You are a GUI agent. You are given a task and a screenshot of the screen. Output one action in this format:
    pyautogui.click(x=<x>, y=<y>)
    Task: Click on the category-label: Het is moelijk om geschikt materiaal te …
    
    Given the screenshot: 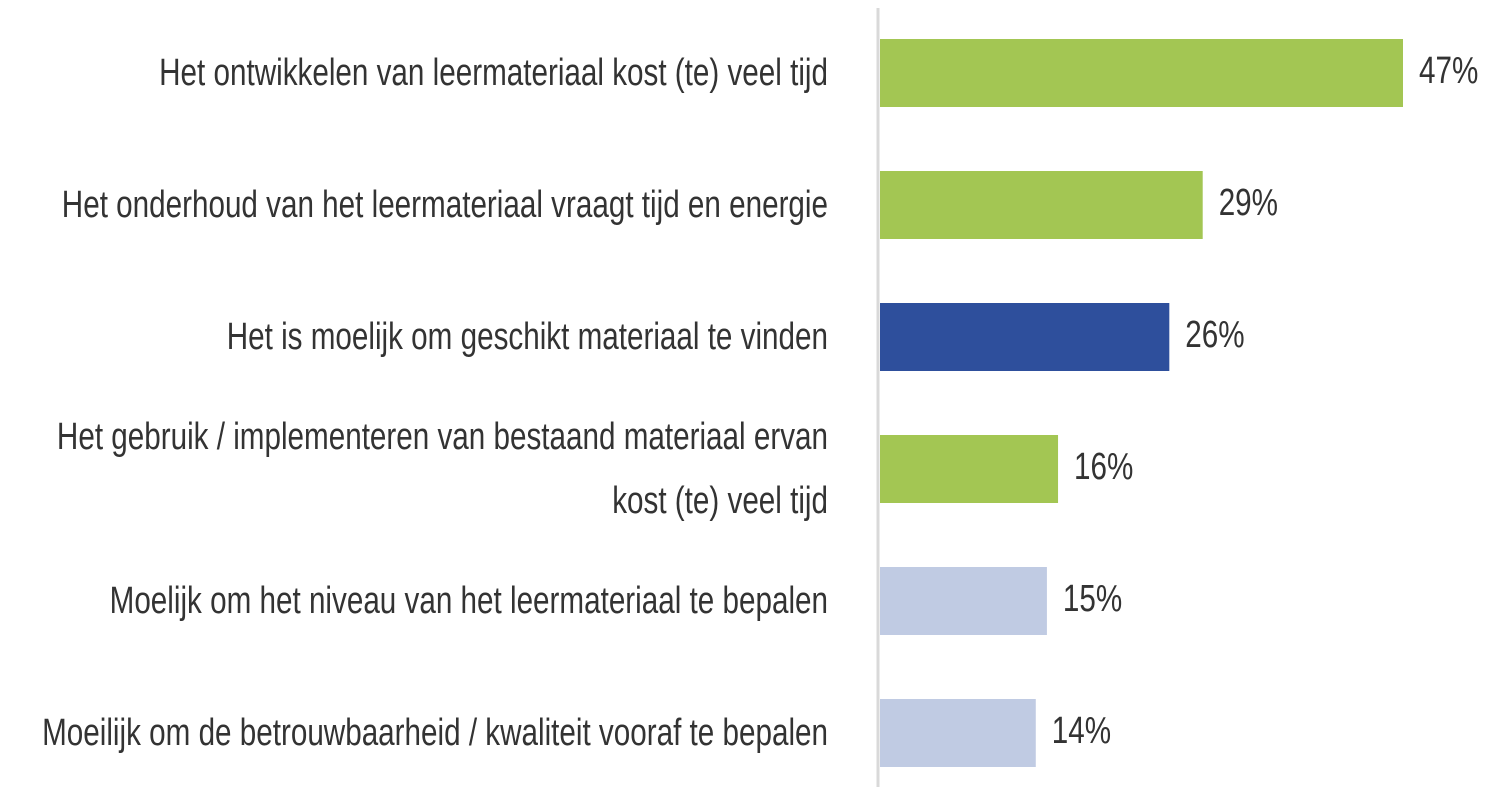 What is the action you would take?
    pyautogui.click(x=527, y=337)
    